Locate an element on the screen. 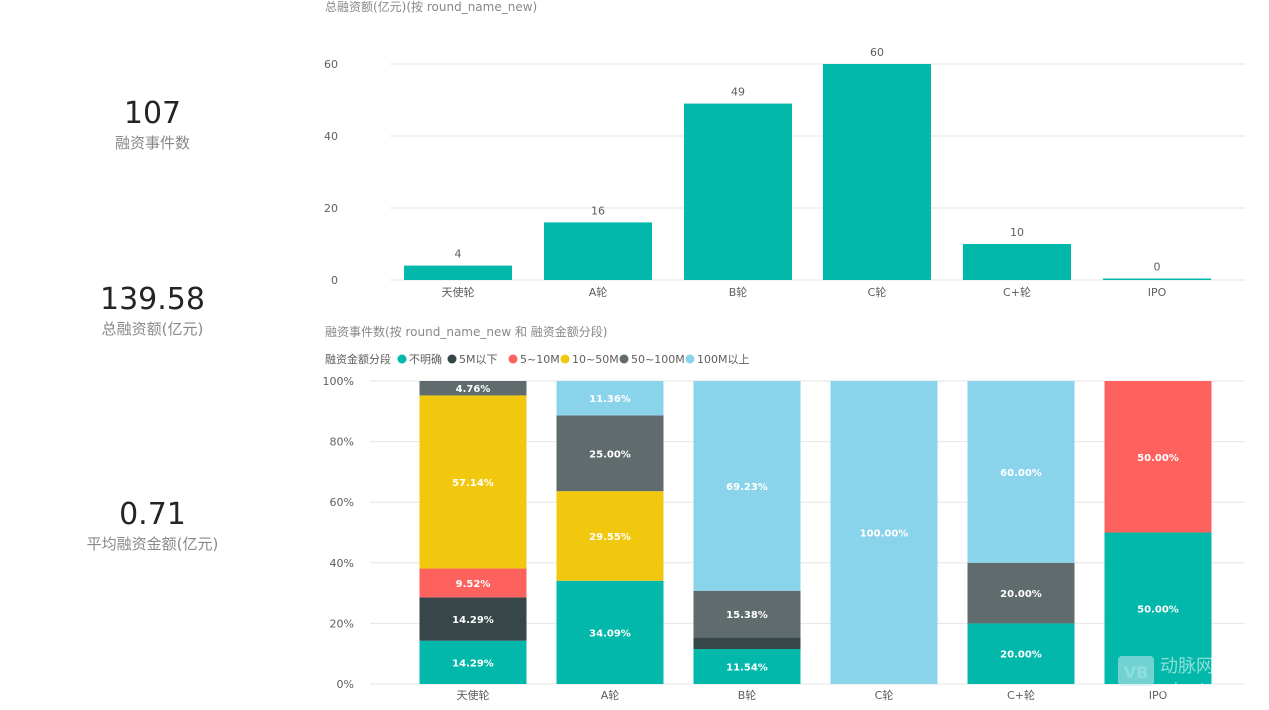 This screenshot has width=1269, height=710. chart2-data-label: 34.09% is located at coordinates (610, 633).